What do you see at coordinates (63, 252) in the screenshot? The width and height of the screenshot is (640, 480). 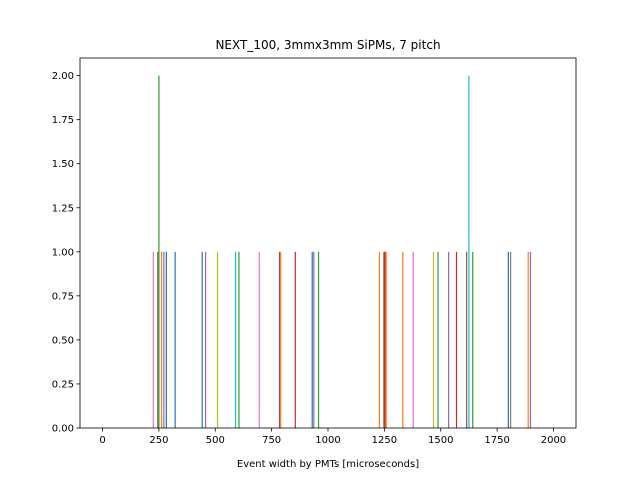 I see `y-tick-label: 1.00` at bounding box center [63, 252].